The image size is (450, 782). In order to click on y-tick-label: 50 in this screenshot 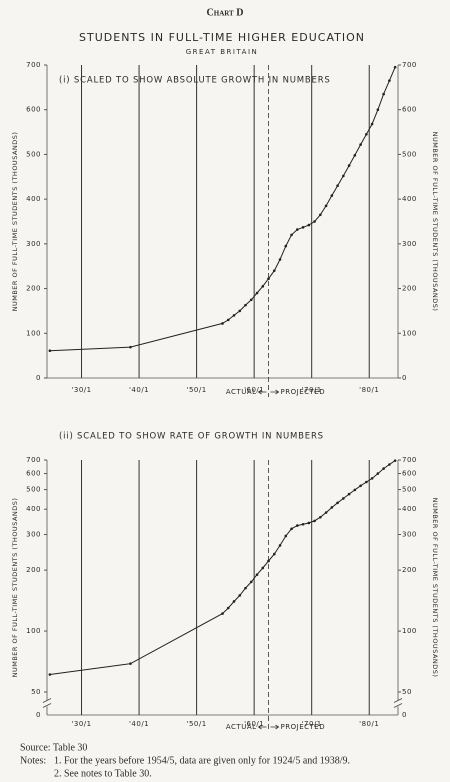, I will do `click(36, 692)`.